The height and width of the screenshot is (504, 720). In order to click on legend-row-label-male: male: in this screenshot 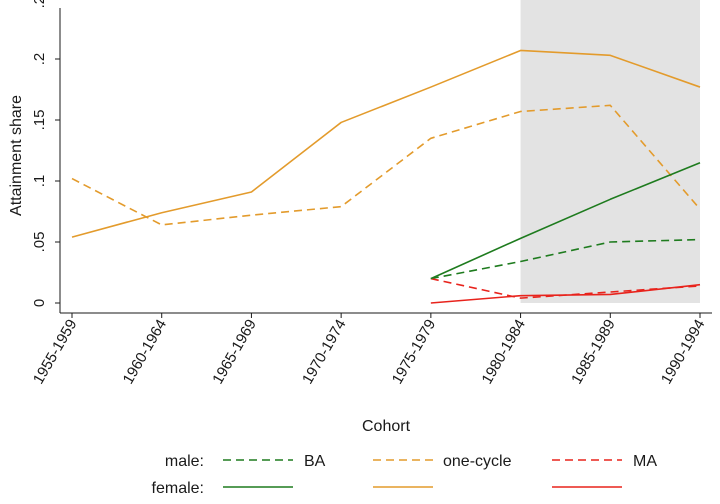, I will do `click(184, 461)`.